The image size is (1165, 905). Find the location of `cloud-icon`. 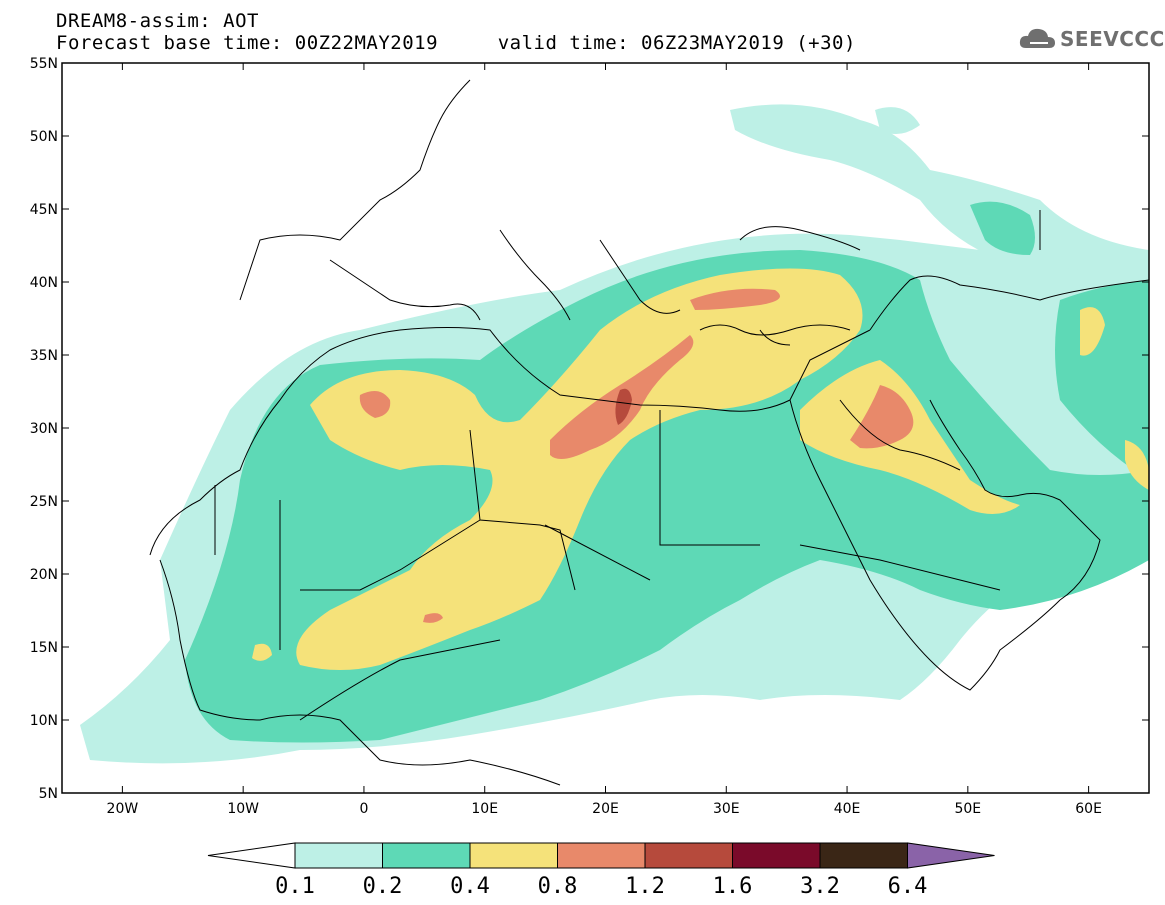

cloud-icon is located at coordinates (1037, 38).